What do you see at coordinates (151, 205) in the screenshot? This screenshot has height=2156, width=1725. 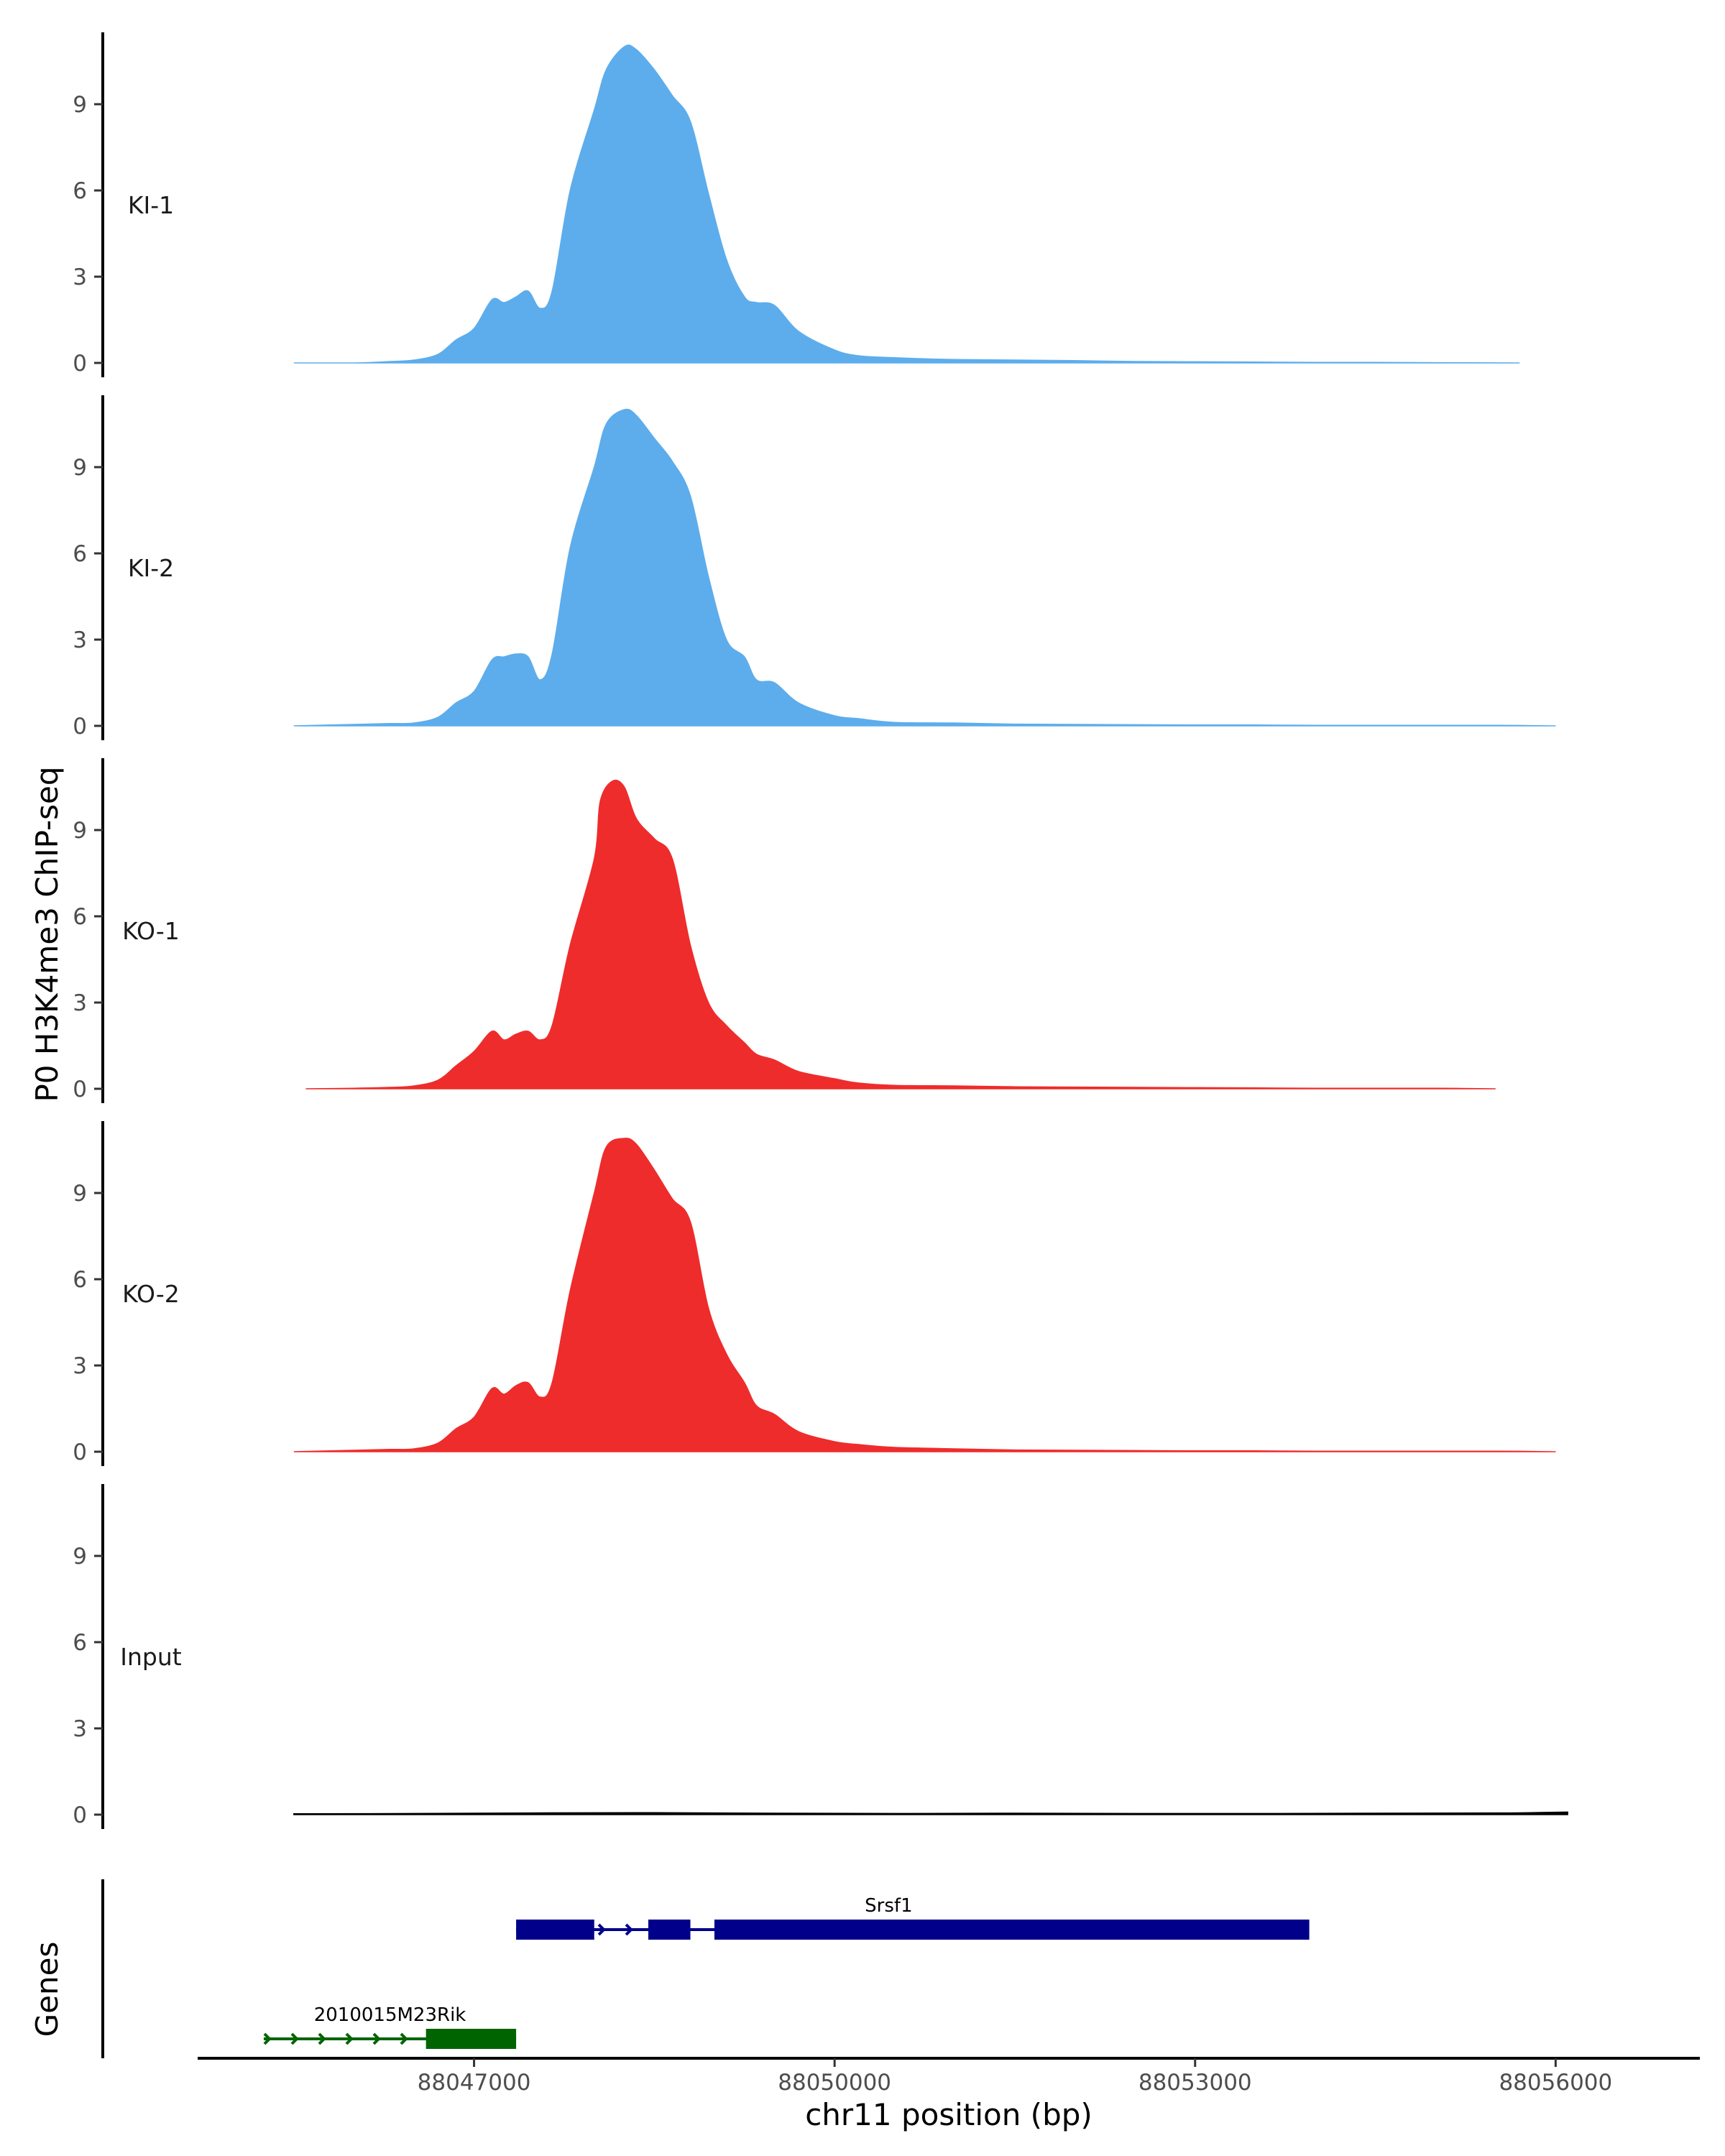 I see `track-label: KI-1` at bounding box center [151, 205].